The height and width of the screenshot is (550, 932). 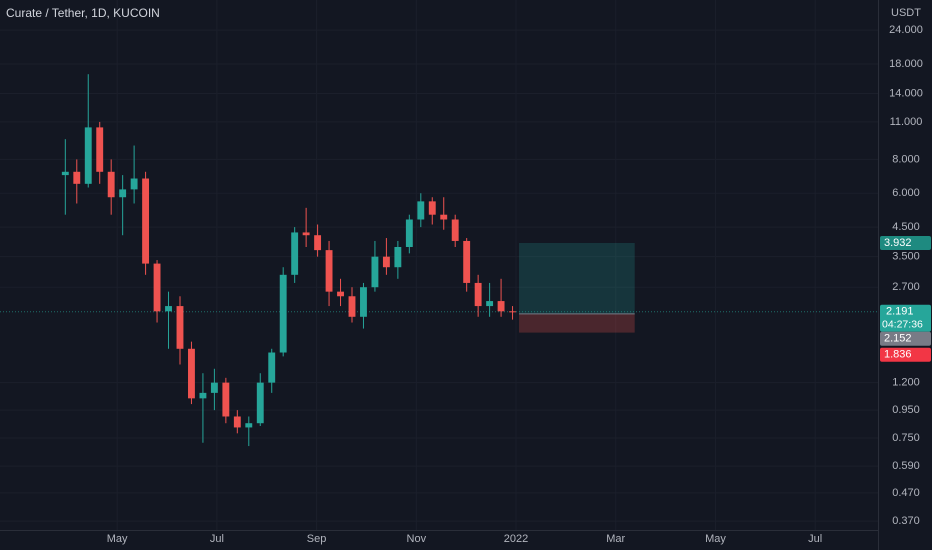 What do you see at coordinates (898, 339) in the screenshot?
I see `entry-label: 2.152` at bounding box center [898, 339].